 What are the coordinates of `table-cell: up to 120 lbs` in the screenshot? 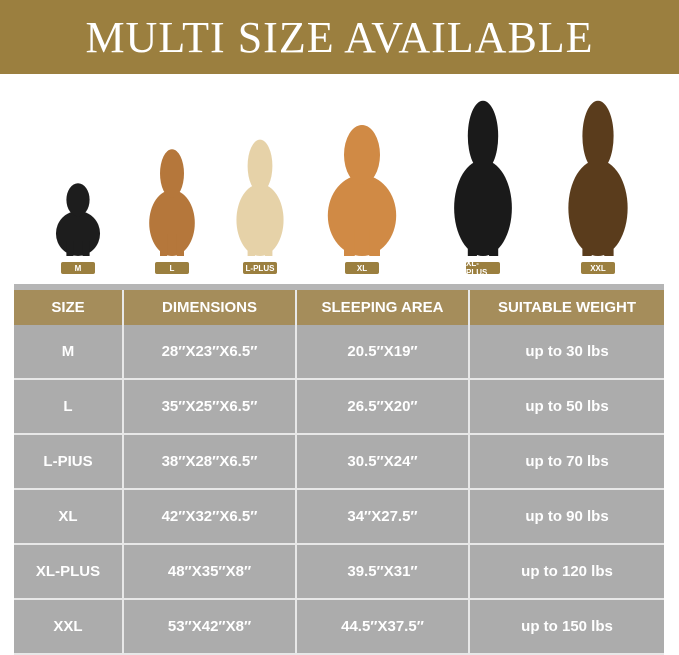 It's located at (567, 571).